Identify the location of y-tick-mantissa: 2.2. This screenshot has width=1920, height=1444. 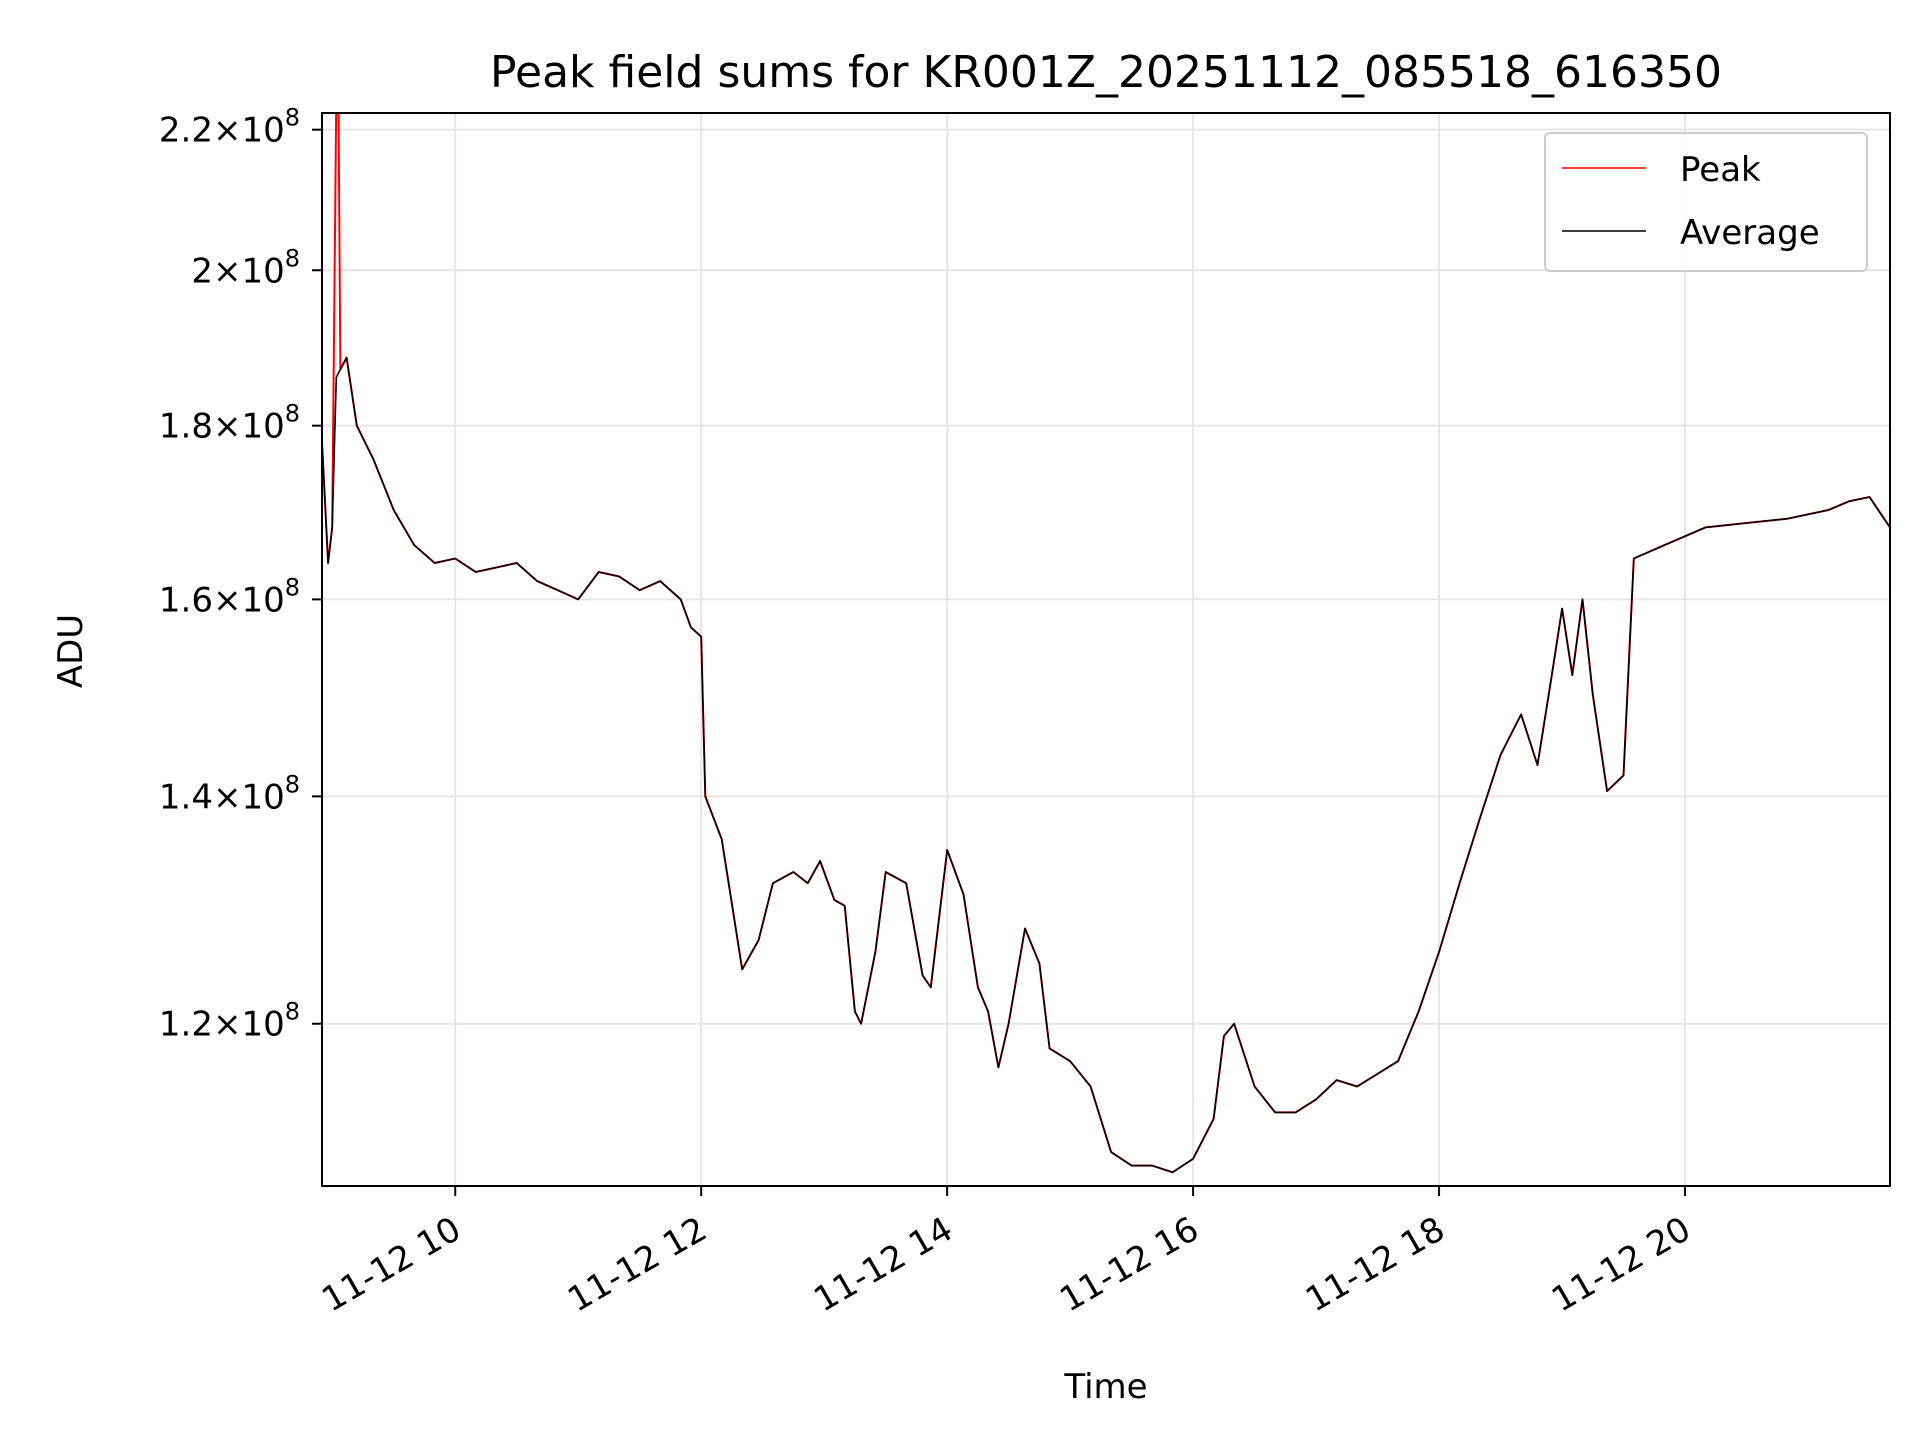
(186, 131).